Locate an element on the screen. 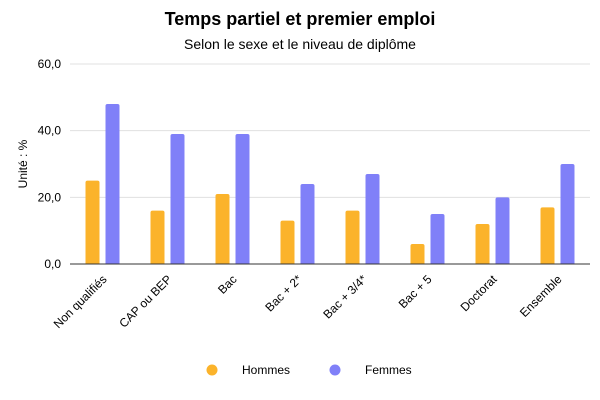 The width and height of the screenshot is (600, 400). legend-swatch-hommes is located at coordinates (212, 370).